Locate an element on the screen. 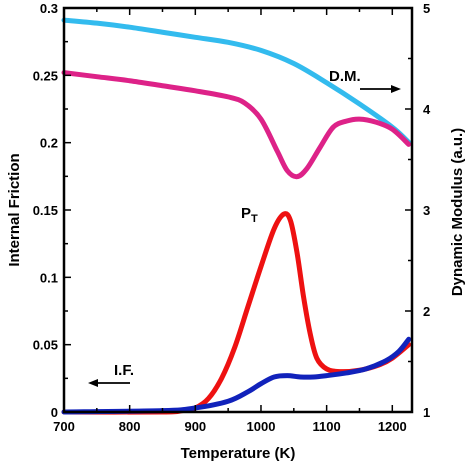 This screenshot has height=474, width=474. x-tick-label: 1100 is located at coordinates (327, 426).